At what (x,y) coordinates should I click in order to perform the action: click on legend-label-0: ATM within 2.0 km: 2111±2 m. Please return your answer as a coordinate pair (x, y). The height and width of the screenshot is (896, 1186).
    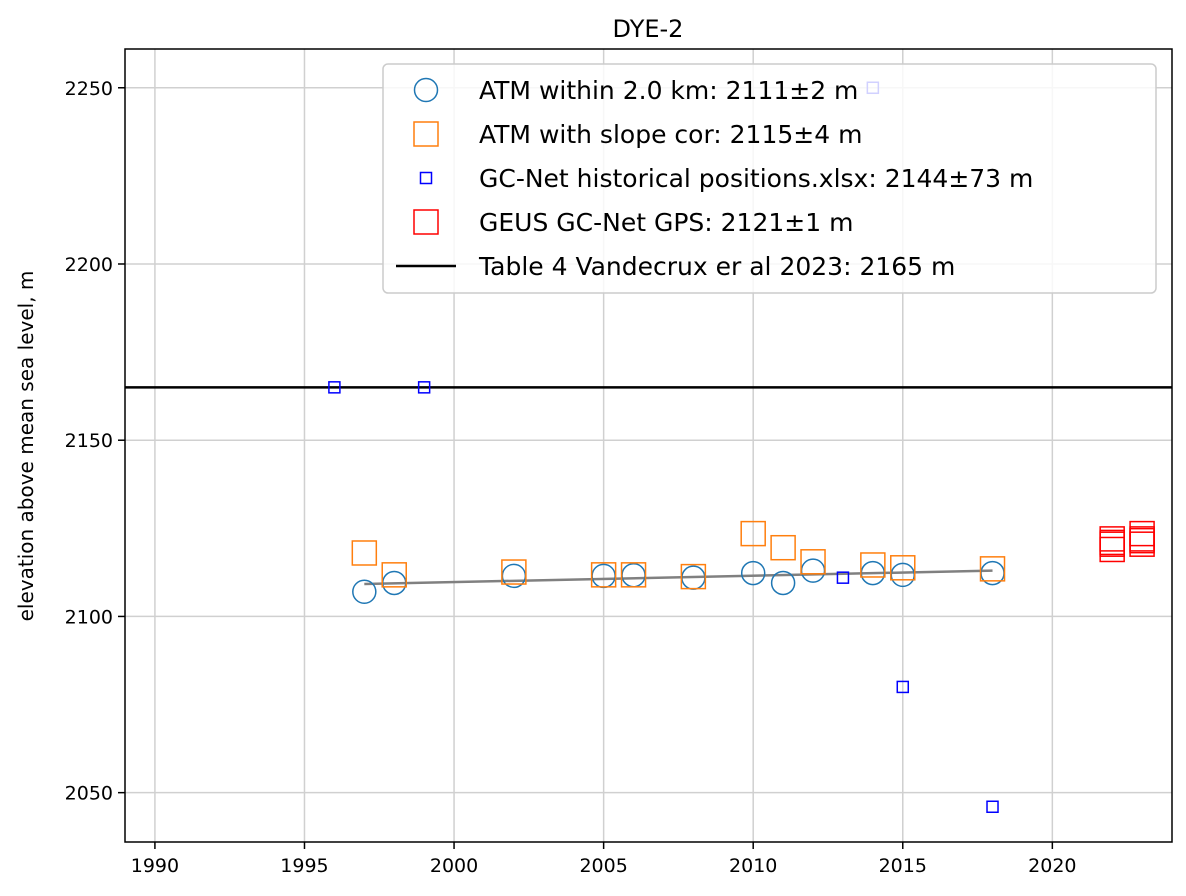
    Looking at the image, I should click on (668, 90).